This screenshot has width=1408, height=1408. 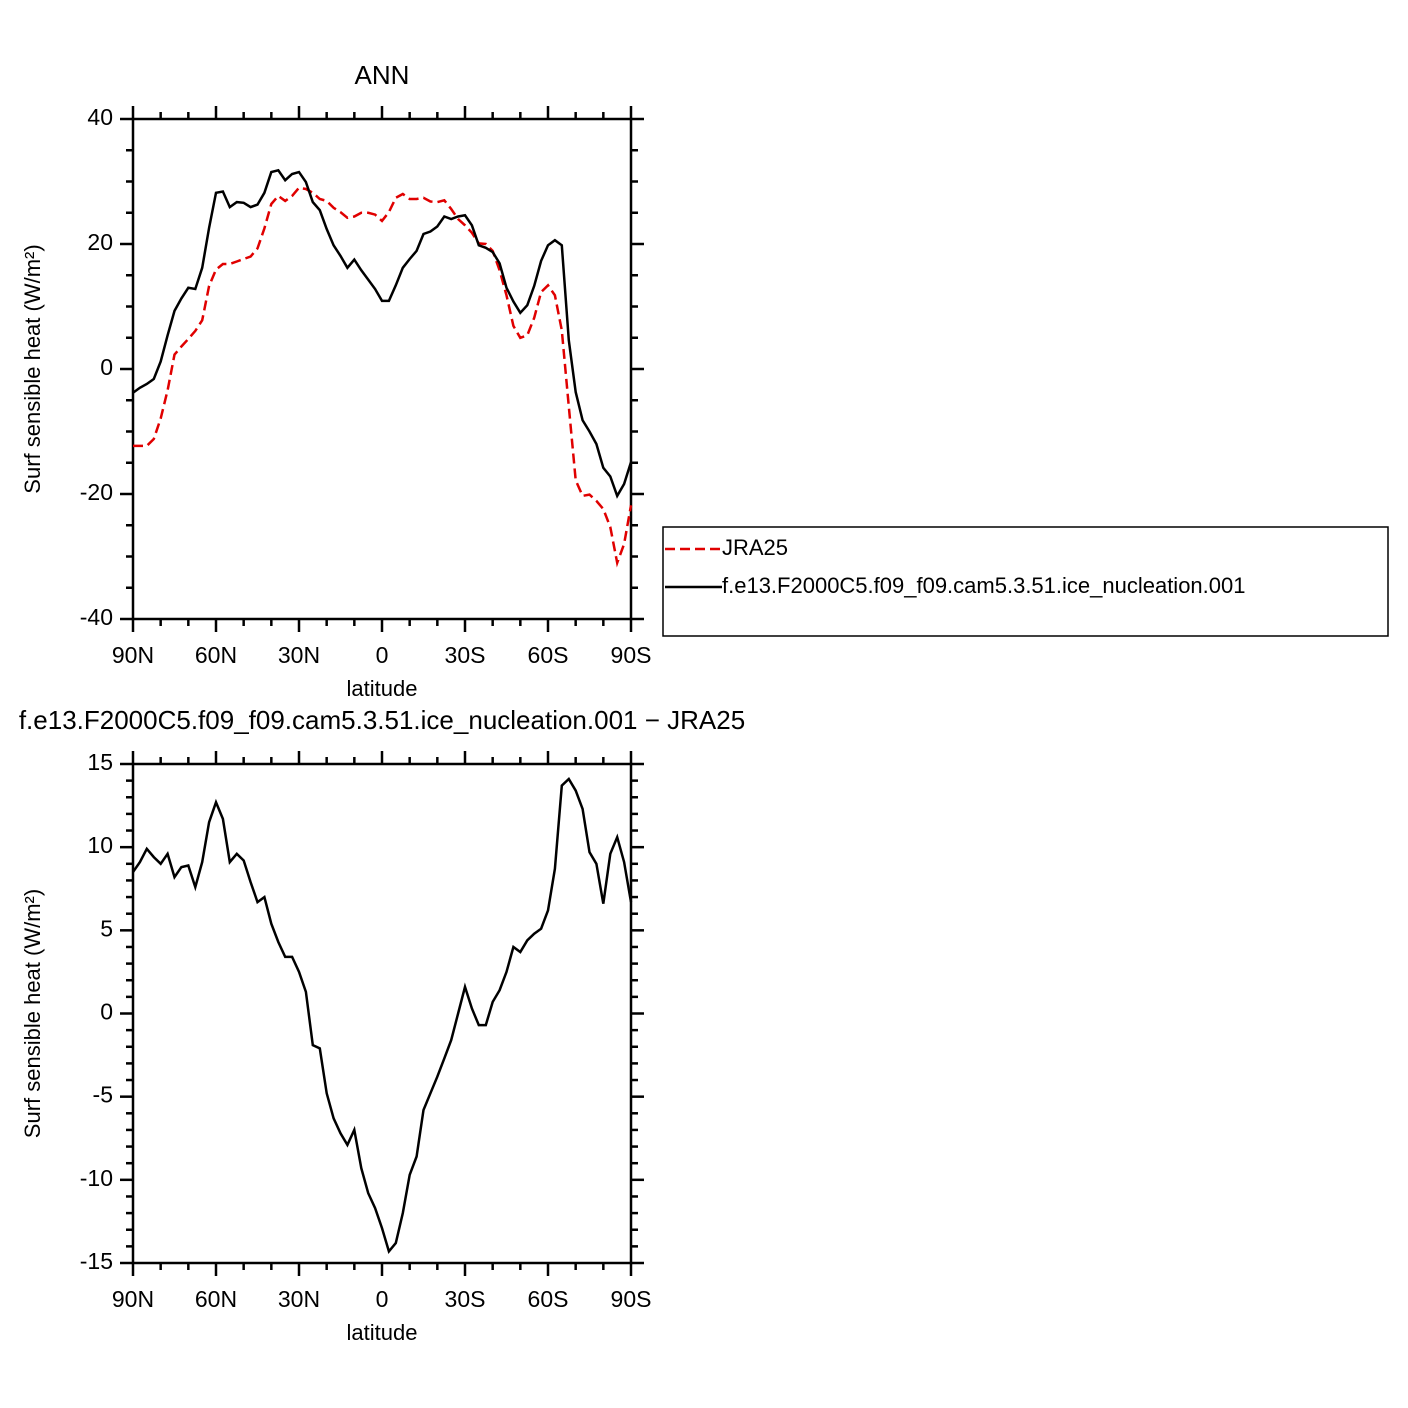 What do you see at coordinates (103, 1095) in the screenshot?
I see `y-tick-label: -5` at bounding box center [103, 1095].